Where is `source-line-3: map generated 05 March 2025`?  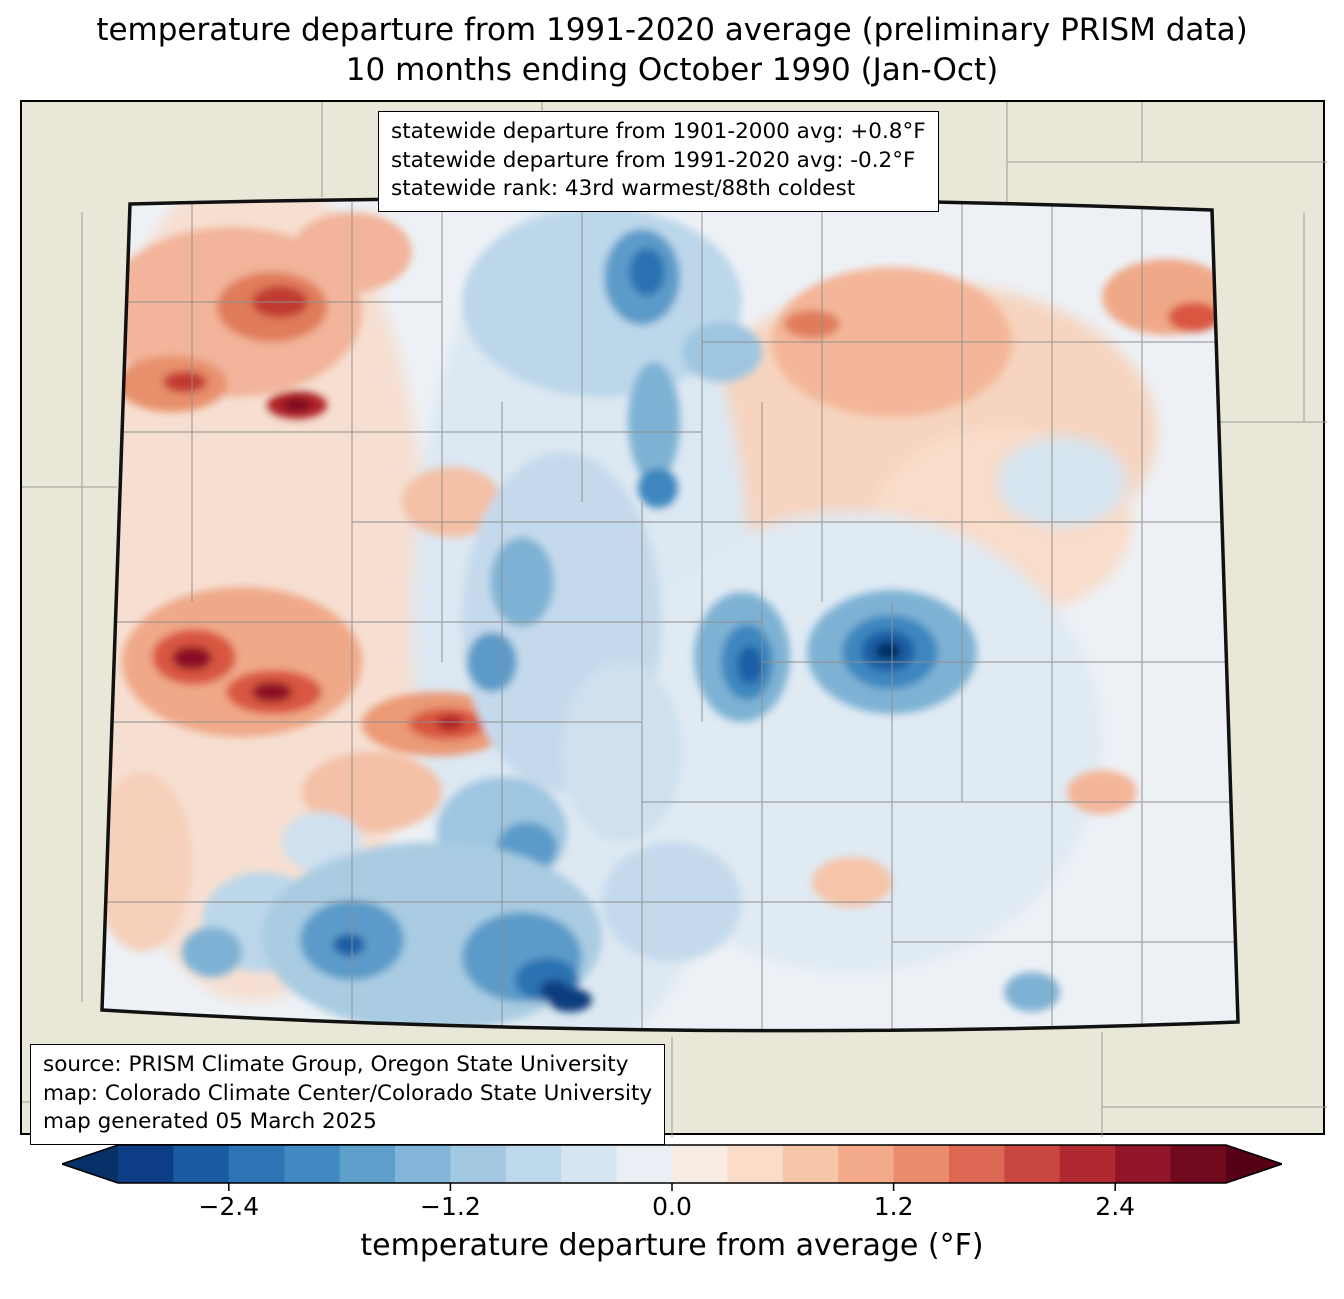
source-line-3: map generated 05 March 2025 is located at coordinates (210, 1122).